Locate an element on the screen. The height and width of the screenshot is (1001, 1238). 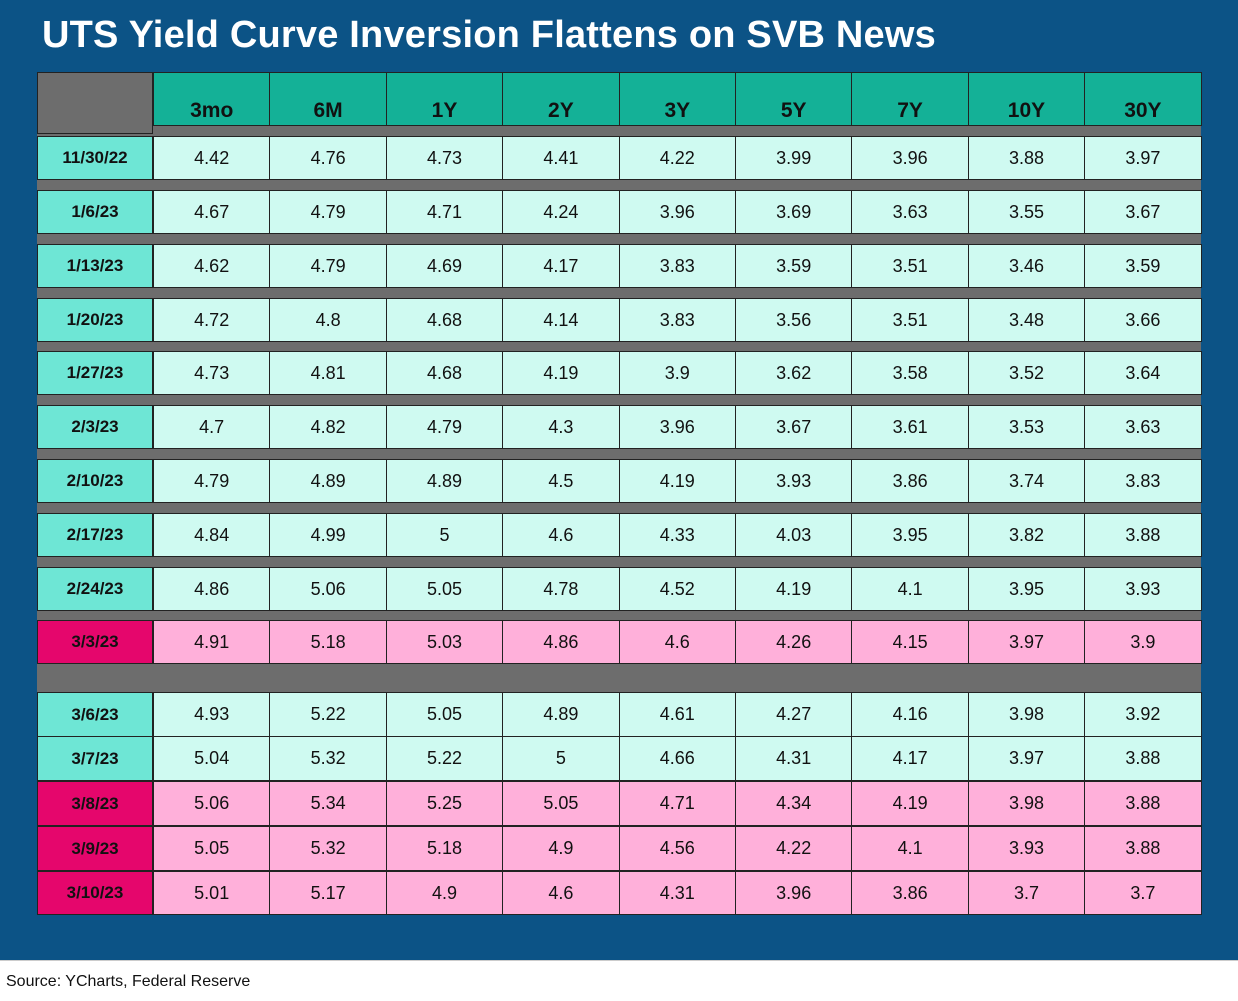
yield-value: 5.01 is located at coordinates (212, 893).